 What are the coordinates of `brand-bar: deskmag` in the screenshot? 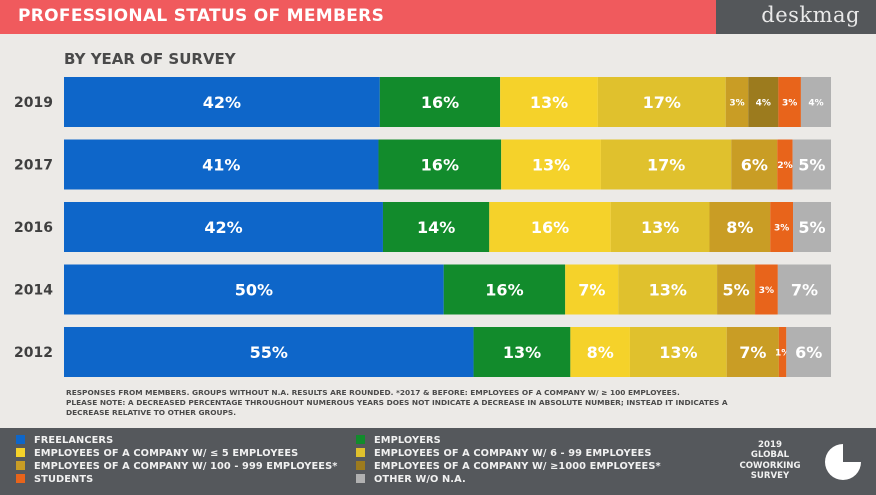 It's located at (796, 17).